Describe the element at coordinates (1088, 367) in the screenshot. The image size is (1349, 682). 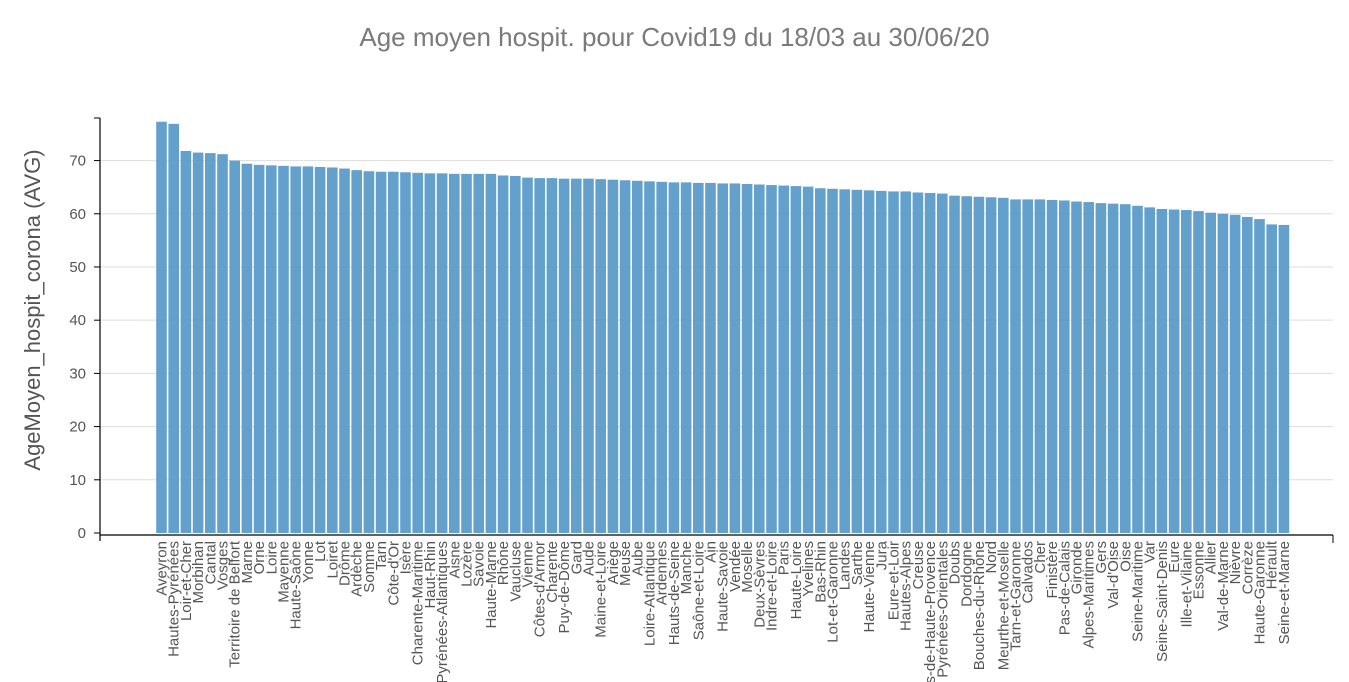
I see `bar: Alpes-Maritimes: 62.2` at that location.